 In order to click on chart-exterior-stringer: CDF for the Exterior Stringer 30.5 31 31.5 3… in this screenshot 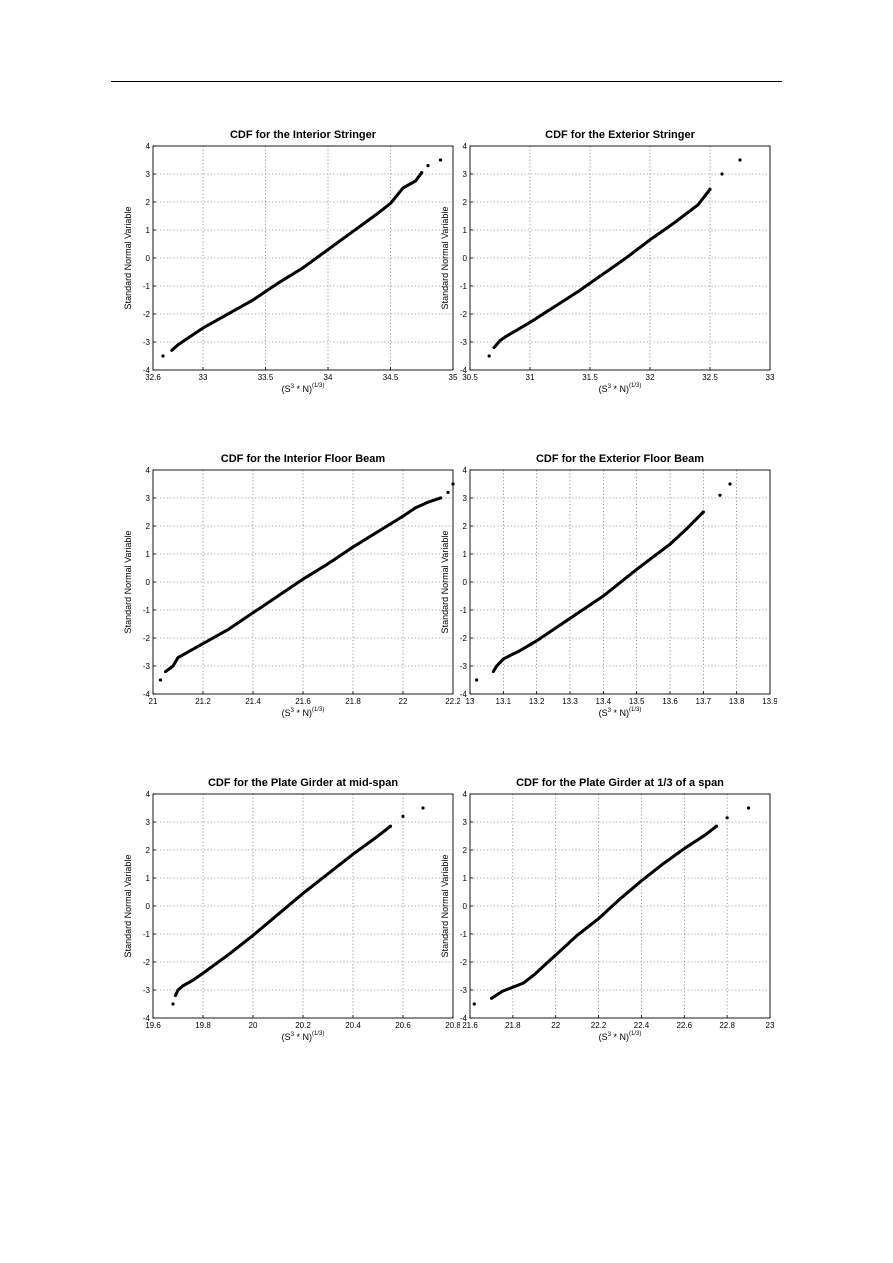, I will do `click(607, 261)`.